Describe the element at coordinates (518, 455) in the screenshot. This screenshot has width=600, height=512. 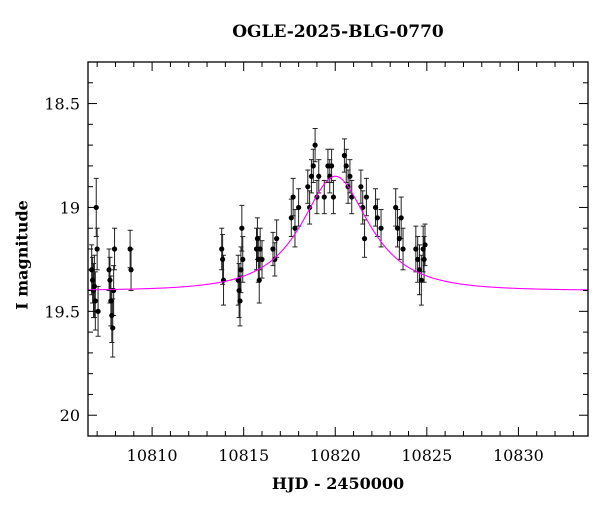
I see `x-tick-label: 10830` at that location.